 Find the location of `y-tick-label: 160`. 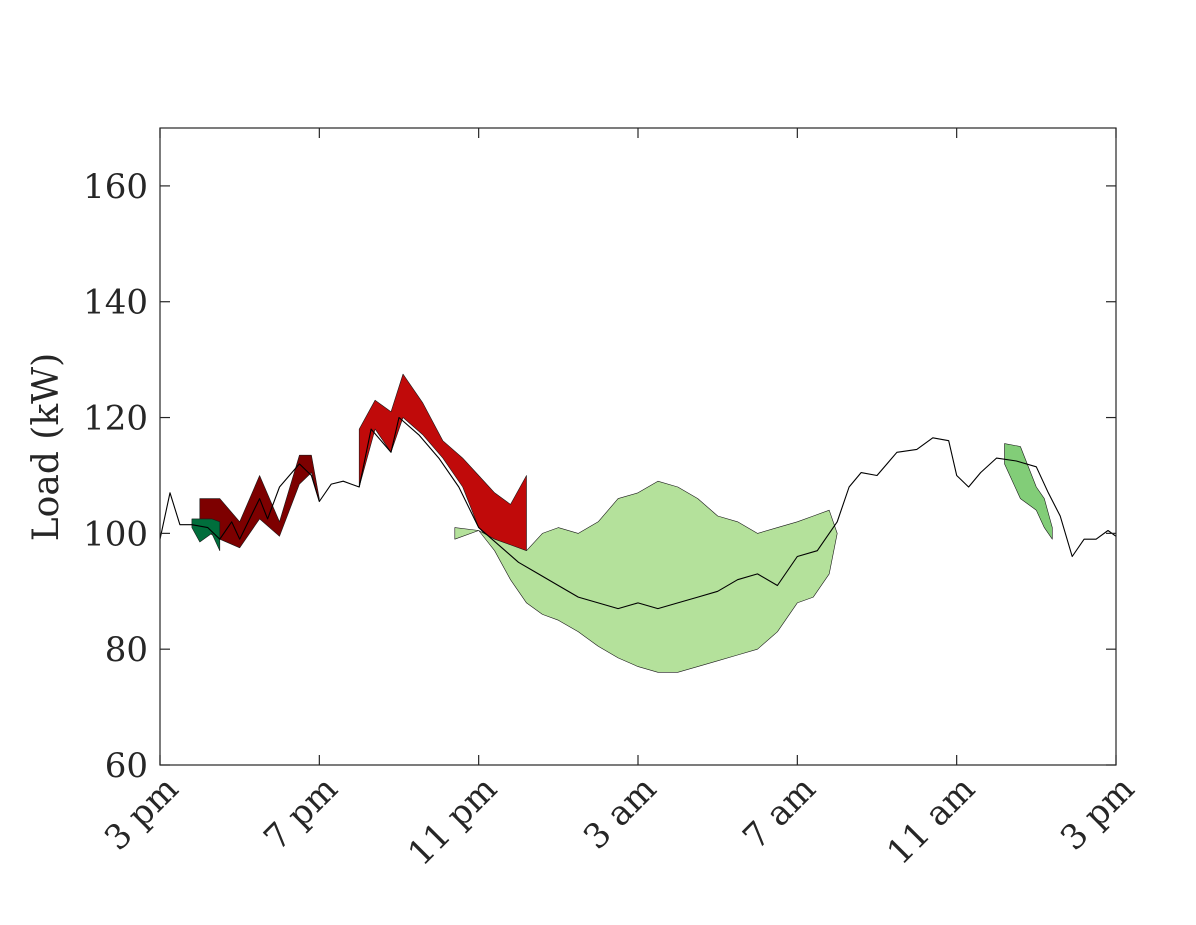

y-tick-label: 160 is located at coordinates (115, 187).